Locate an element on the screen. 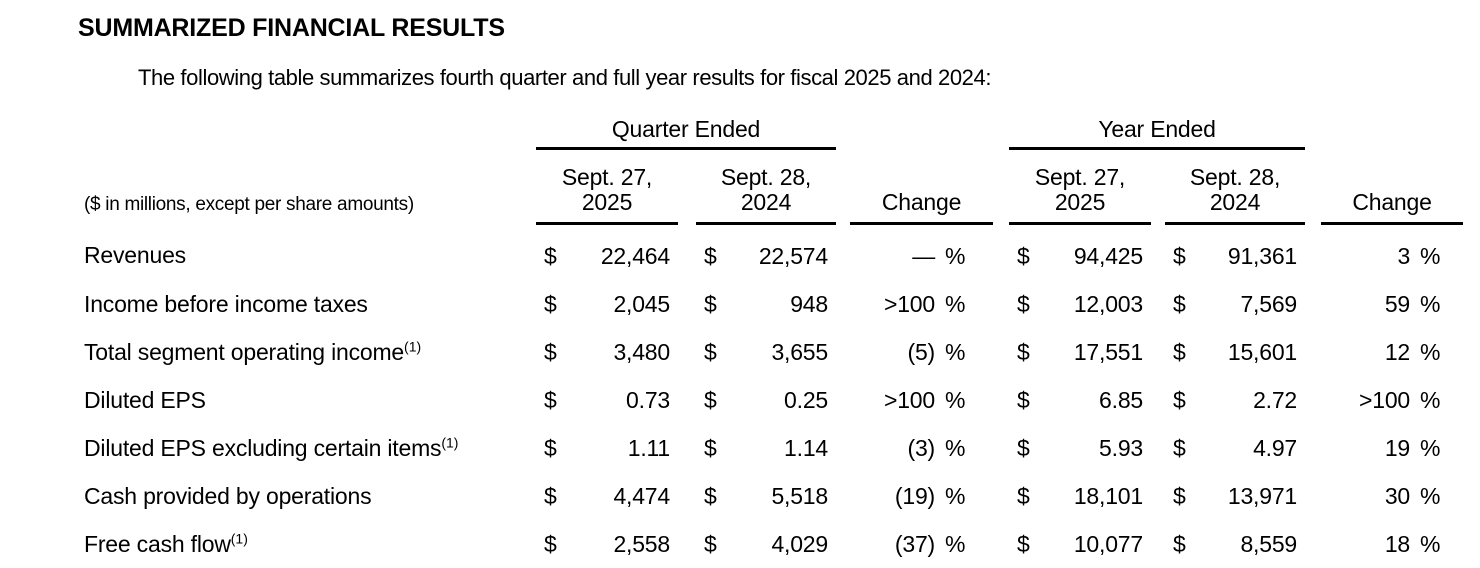 The height and width of the screenshot is (568, 1480). value-year-2024: 91,361 is located at coordinates (1250, 252).